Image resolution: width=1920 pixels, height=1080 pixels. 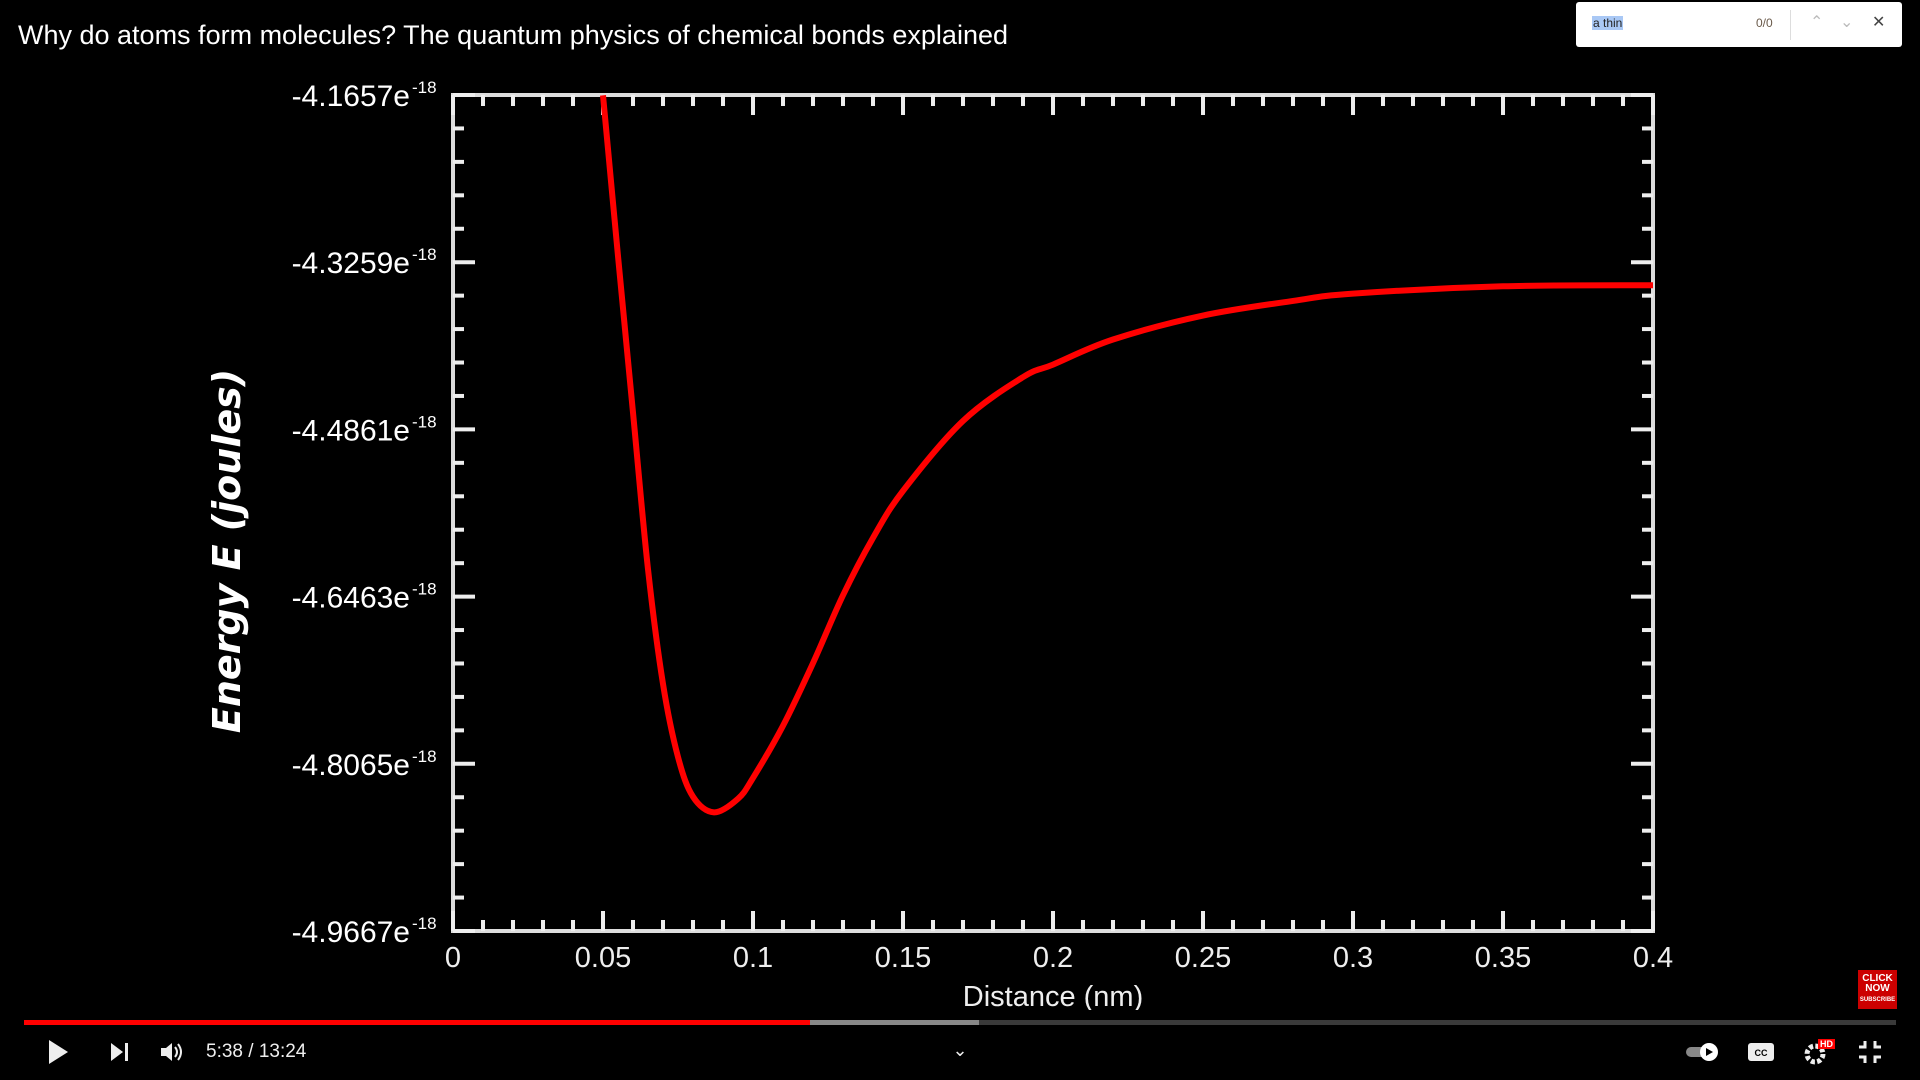 What do you see at coordinates (1879, 22) in the screenshot?
I see `close-icon: ✕` at bounding box center [1879, 22].